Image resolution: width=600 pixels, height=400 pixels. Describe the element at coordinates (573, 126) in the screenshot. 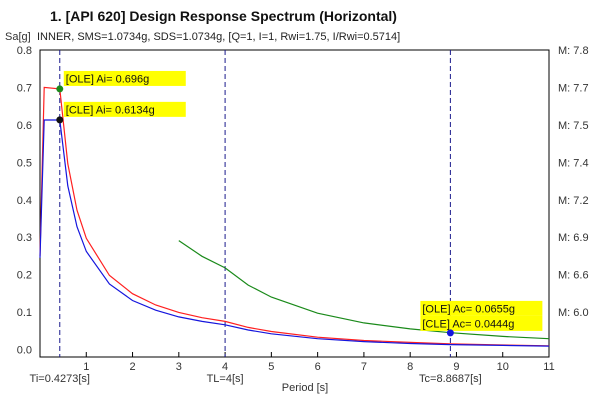

I see `right-axis-label: M: 7.5` at that location.